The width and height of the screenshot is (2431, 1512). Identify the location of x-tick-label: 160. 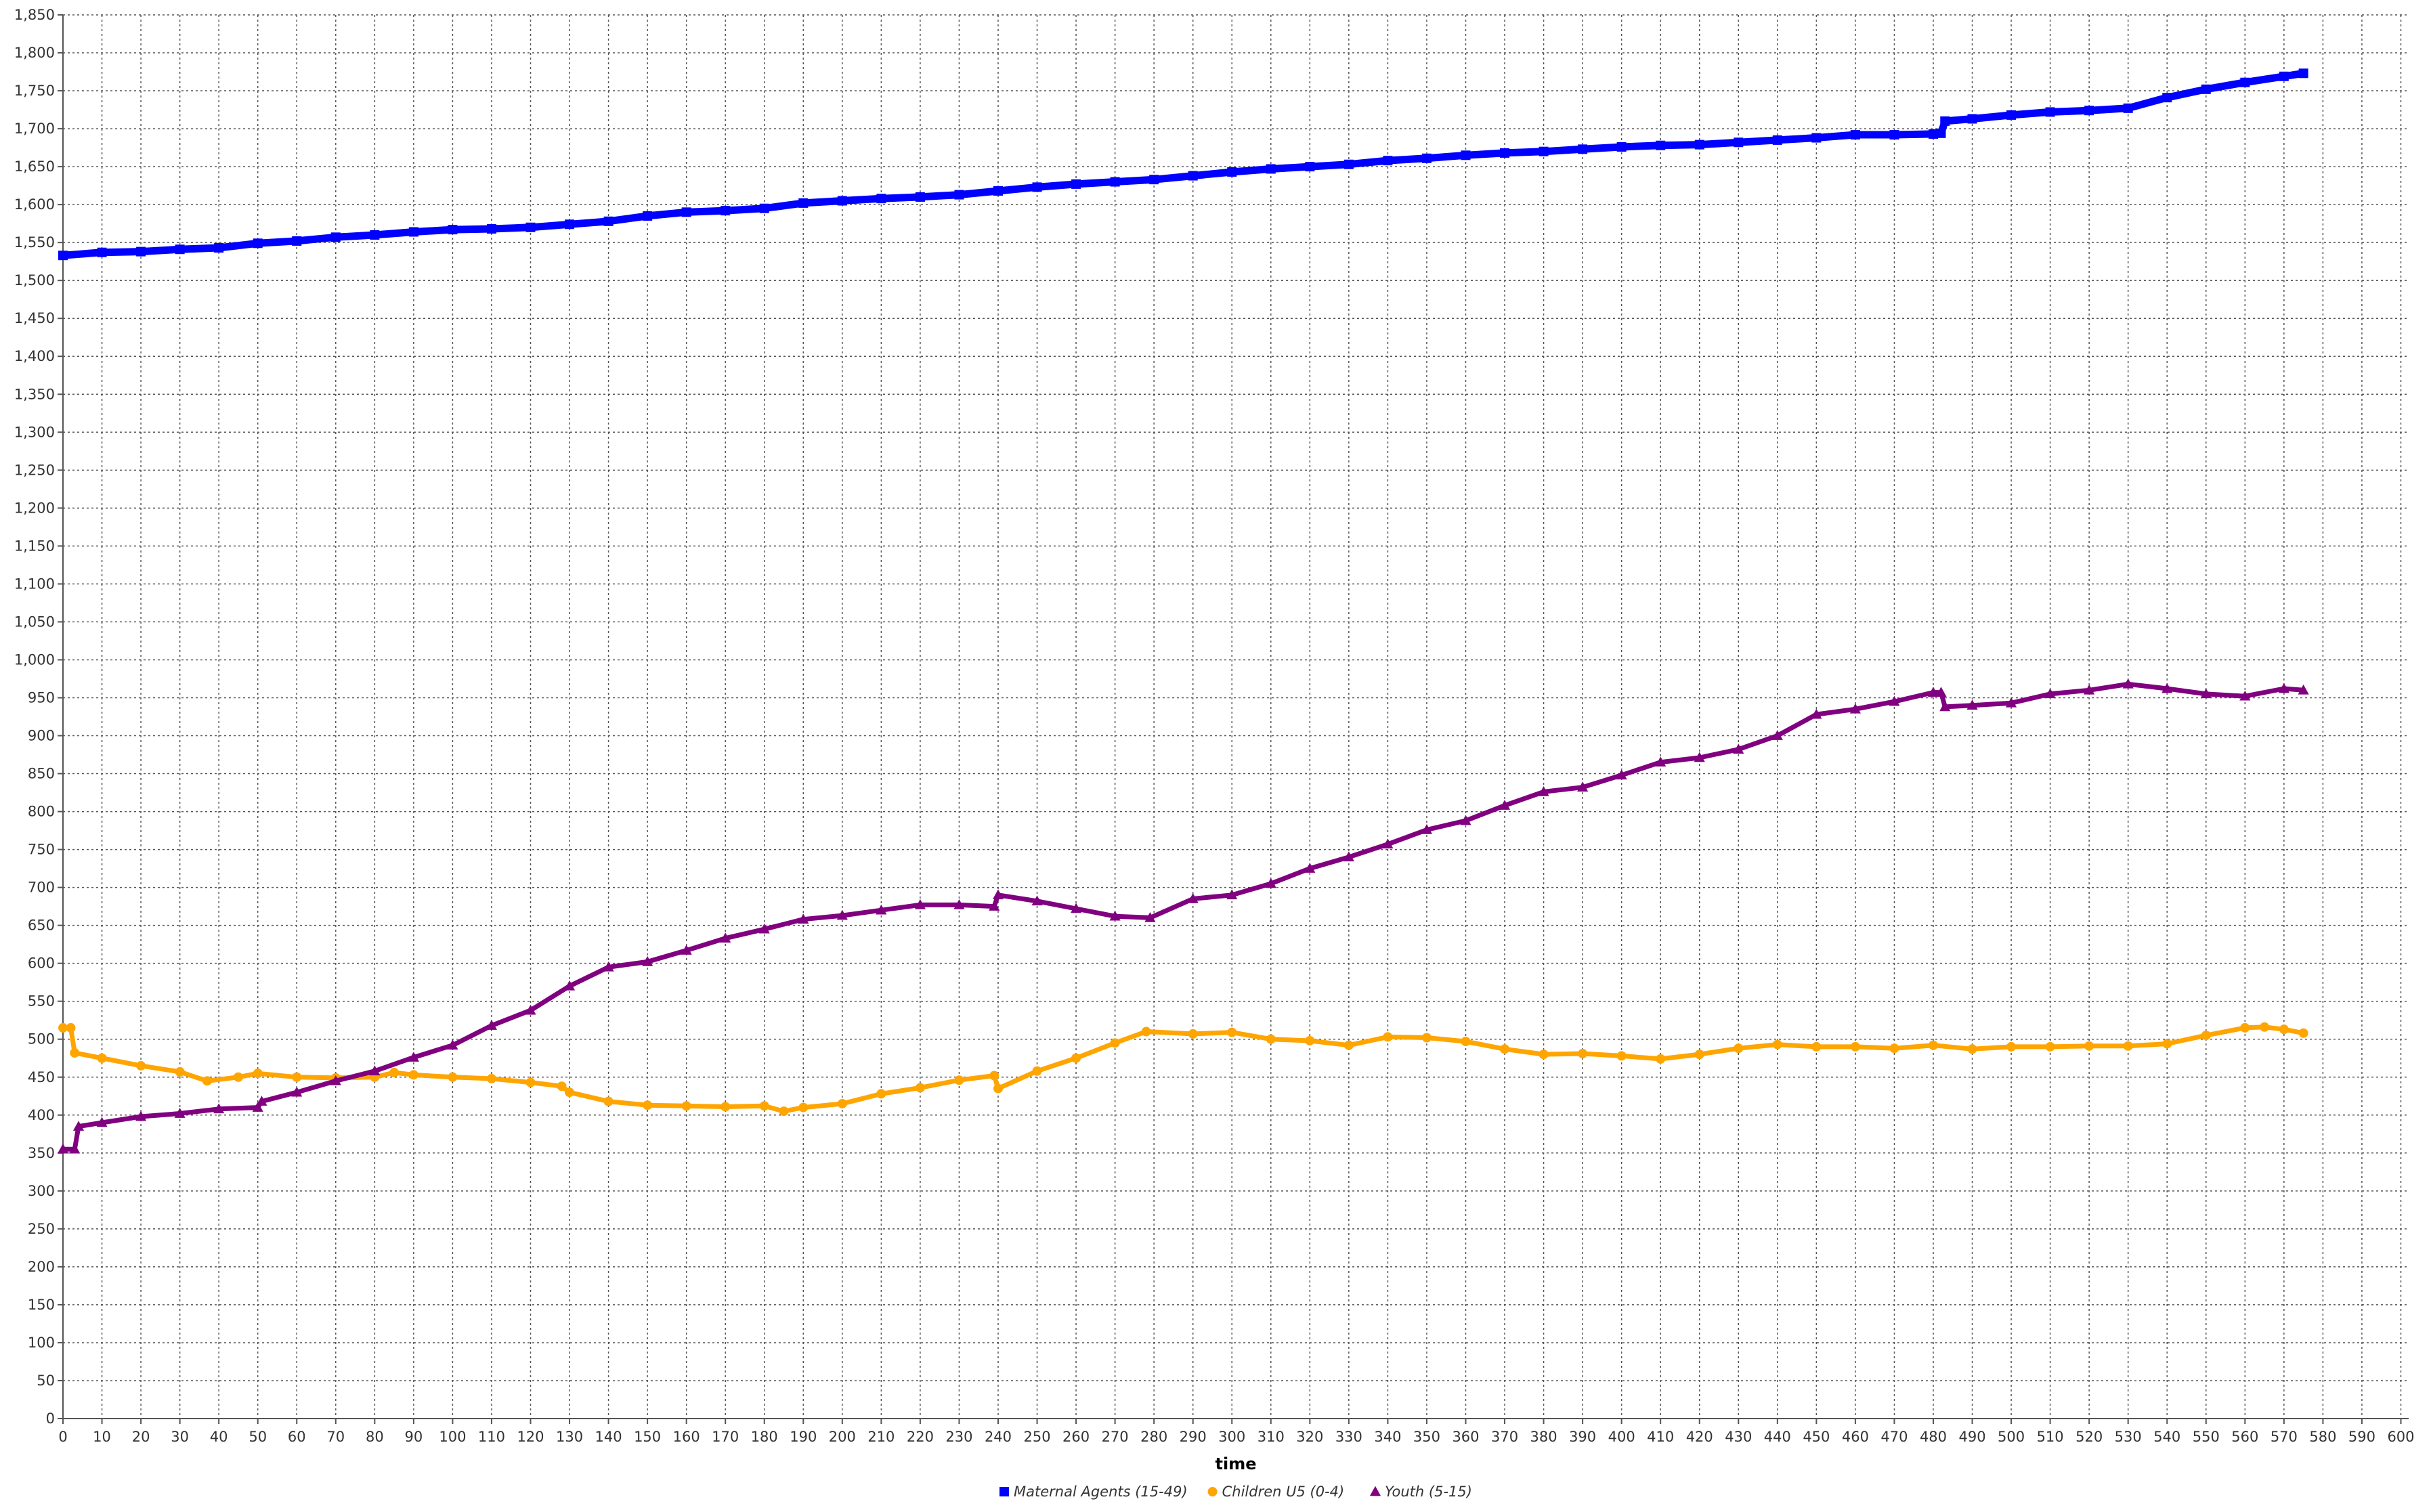
(686, 1437).